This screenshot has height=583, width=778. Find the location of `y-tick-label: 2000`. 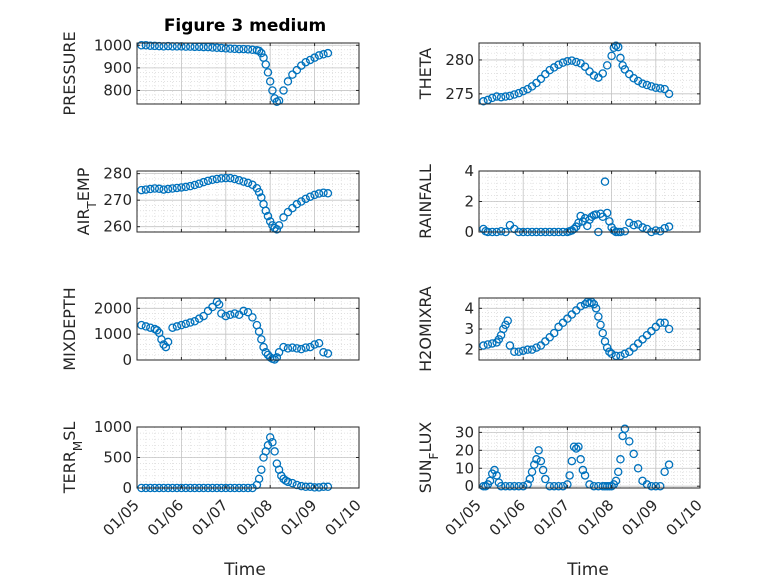

y-tick-label: 2000 is located at coordinates (113, 308).